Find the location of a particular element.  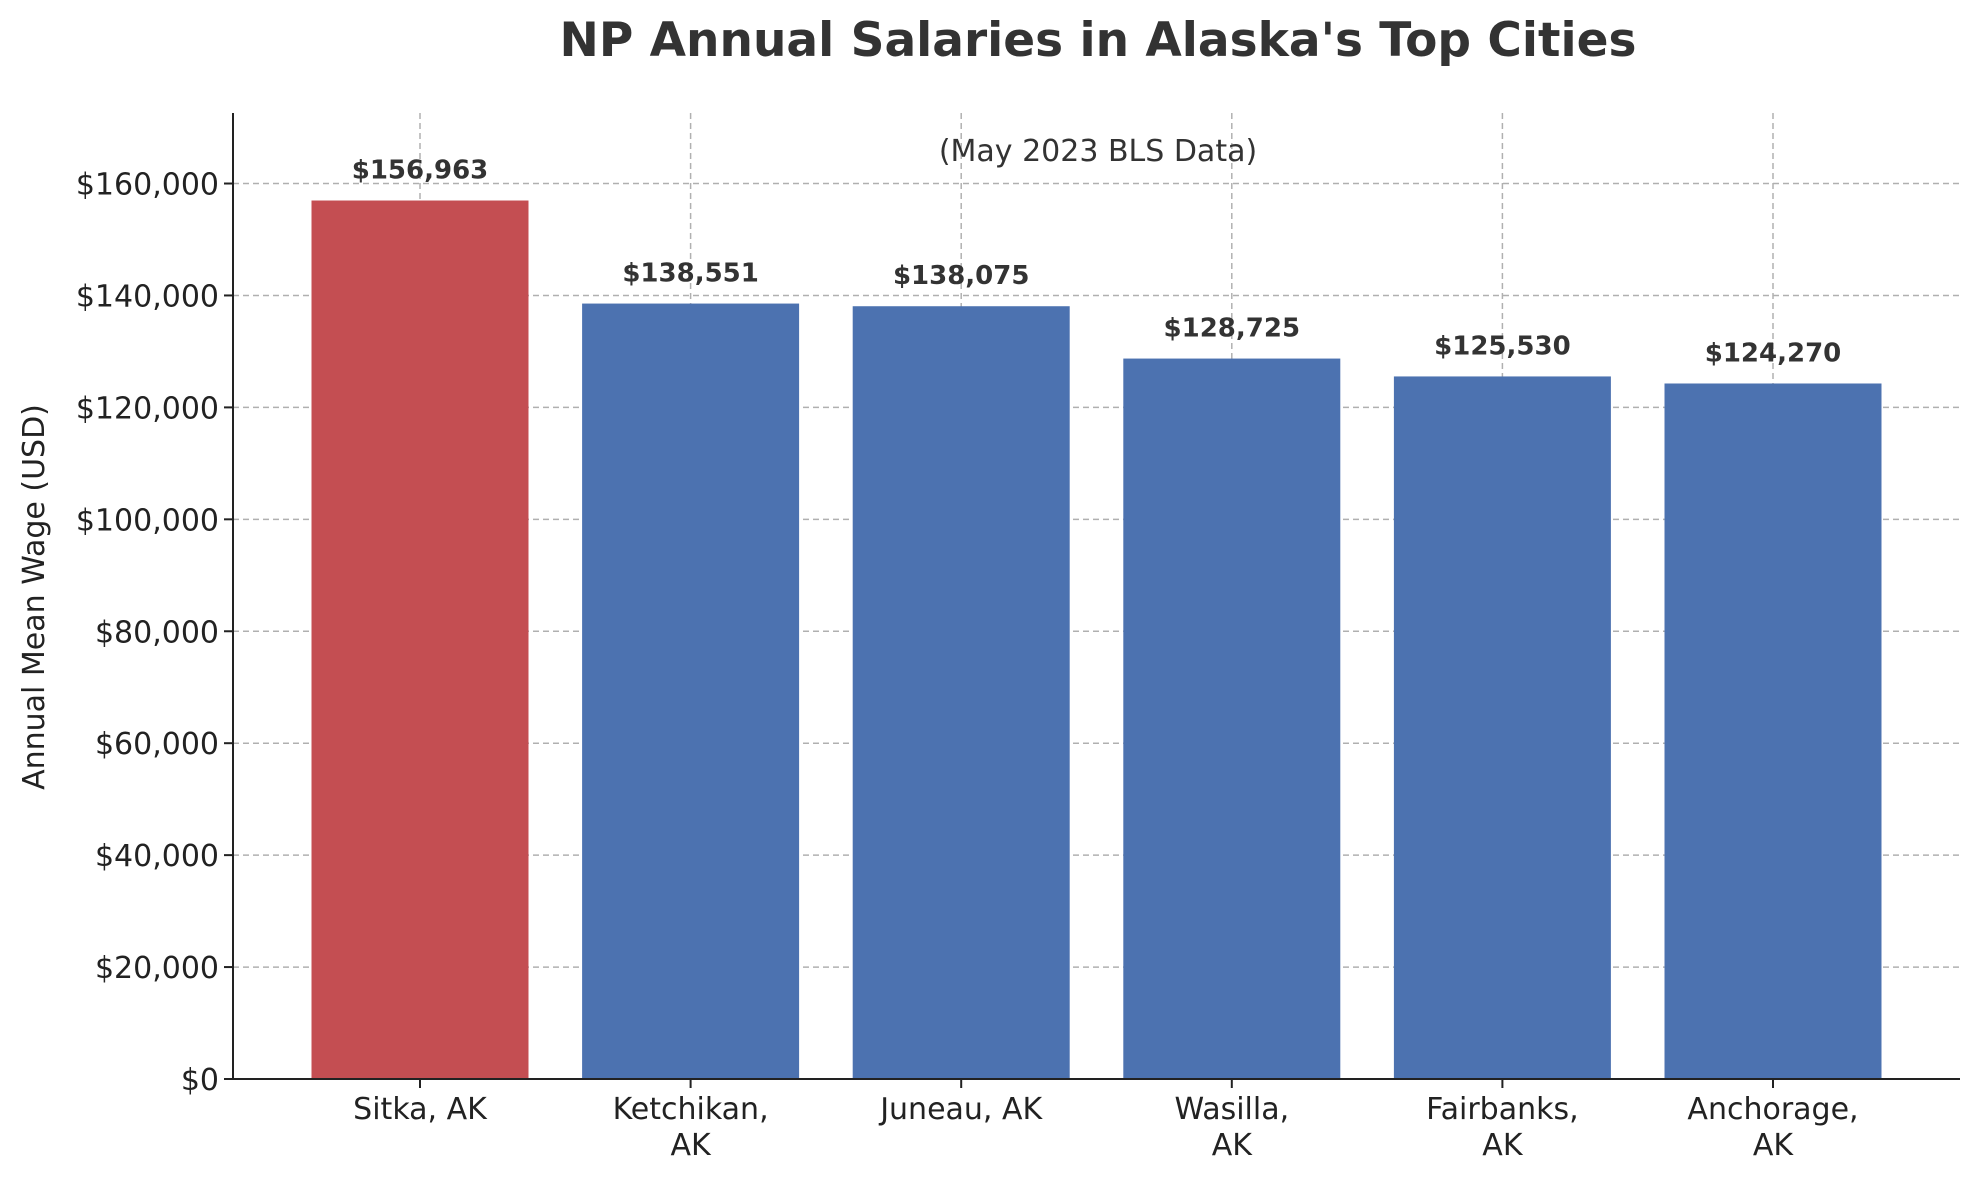

x-tick-label-line: Wasilla, is located at coordinates (1231, 1109).